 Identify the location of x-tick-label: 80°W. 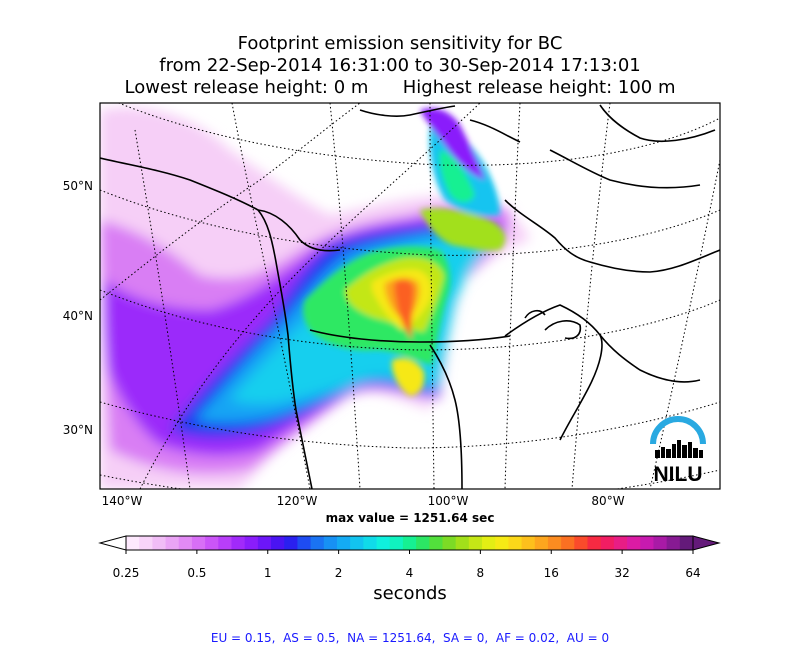
(607, 501).